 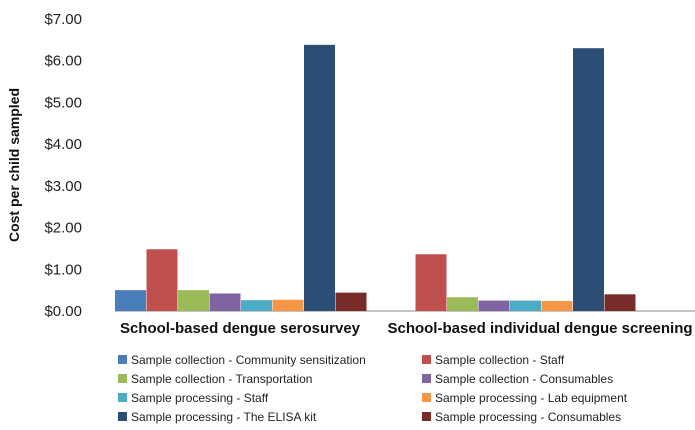 I want to click on legend-entry: Sample processing - Consumables, so click(x=528, y=417).